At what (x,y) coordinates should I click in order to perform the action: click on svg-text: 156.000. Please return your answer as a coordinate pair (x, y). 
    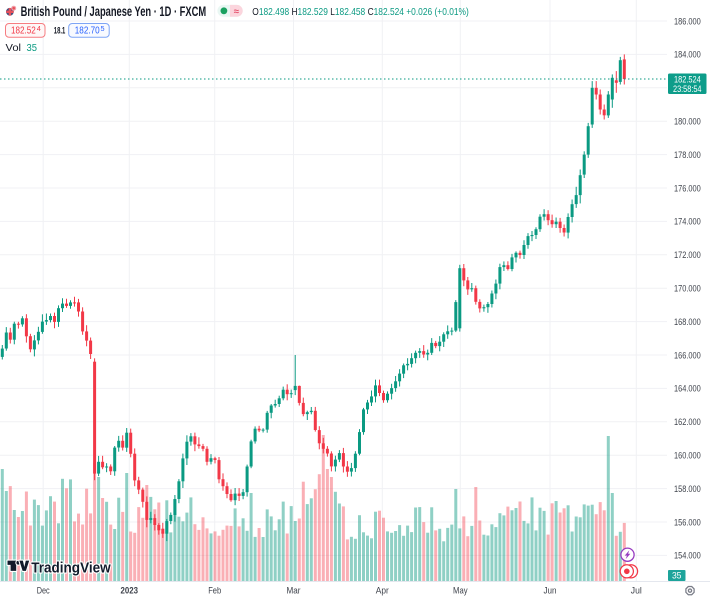
    Looking at the image, I should click on (687, 522).